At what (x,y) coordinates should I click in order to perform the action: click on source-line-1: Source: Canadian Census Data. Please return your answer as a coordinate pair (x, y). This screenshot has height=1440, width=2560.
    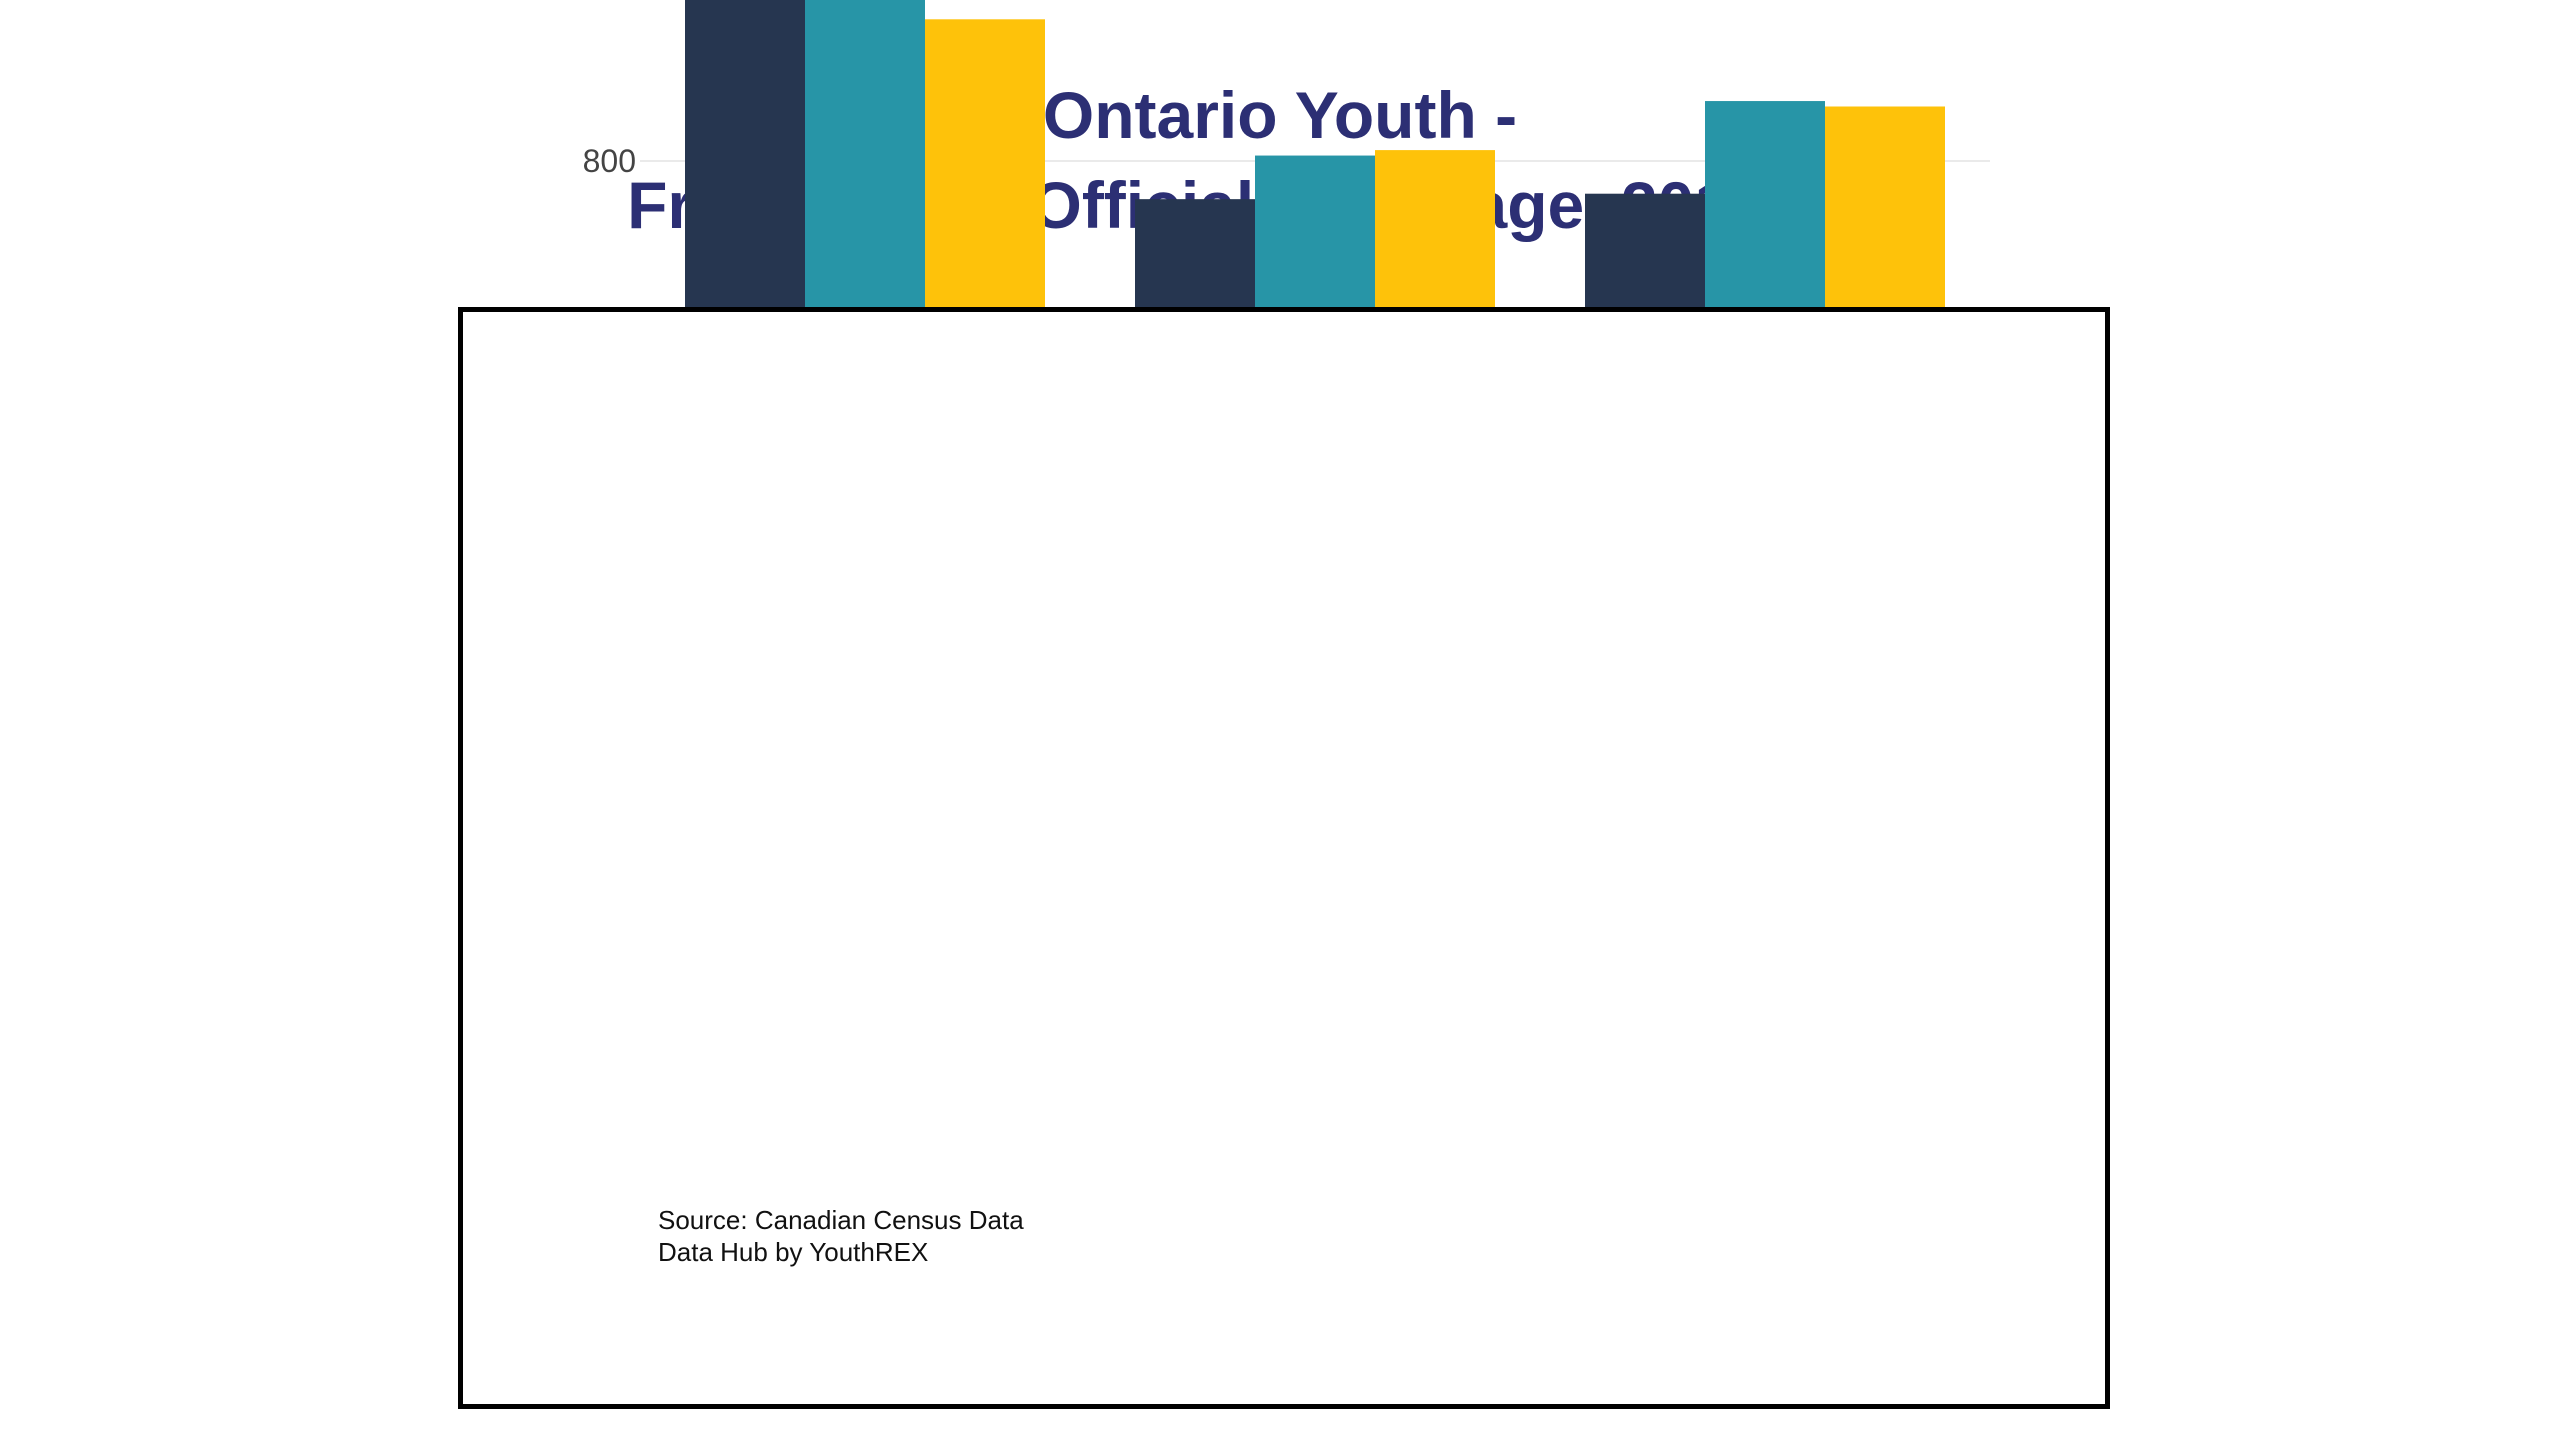
    Looking at the image, I should click on (841, 1220).